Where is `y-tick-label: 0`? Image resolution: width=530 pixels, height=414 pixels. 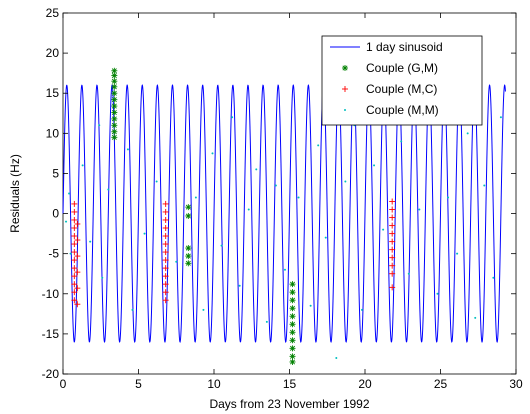
y-tick-label: 0 is located at coordinates (55, 214).